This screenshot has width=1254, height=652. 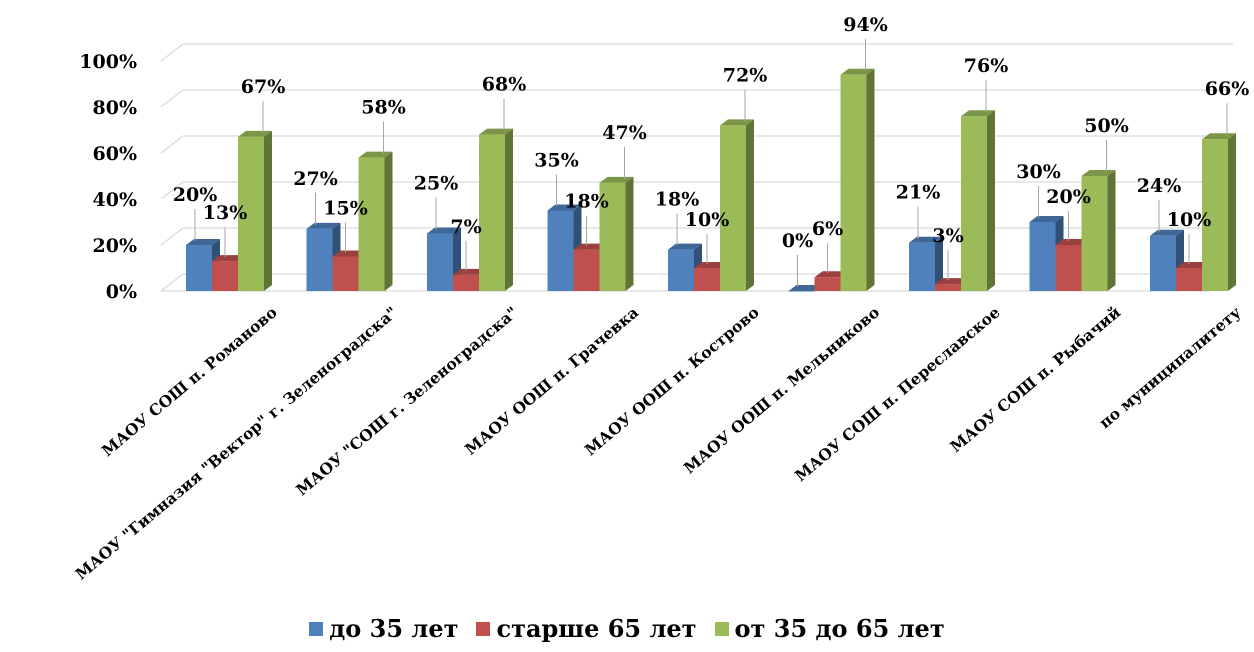 What do you see at coordinates (115, 108) in the screenshot?
I see `y-tick-label: 80%` at bounding box center [115, 108].